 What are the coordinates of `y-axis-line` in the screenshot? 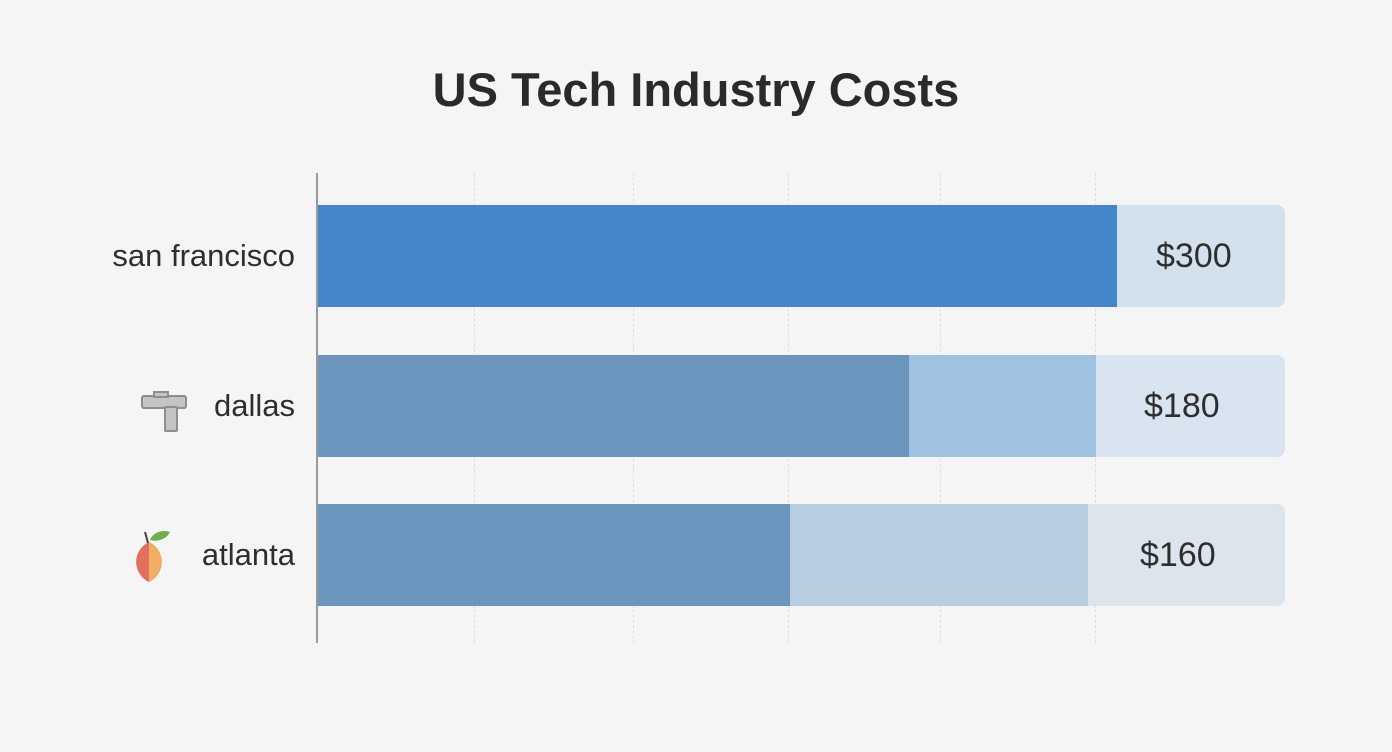 It's located at (317, 408).